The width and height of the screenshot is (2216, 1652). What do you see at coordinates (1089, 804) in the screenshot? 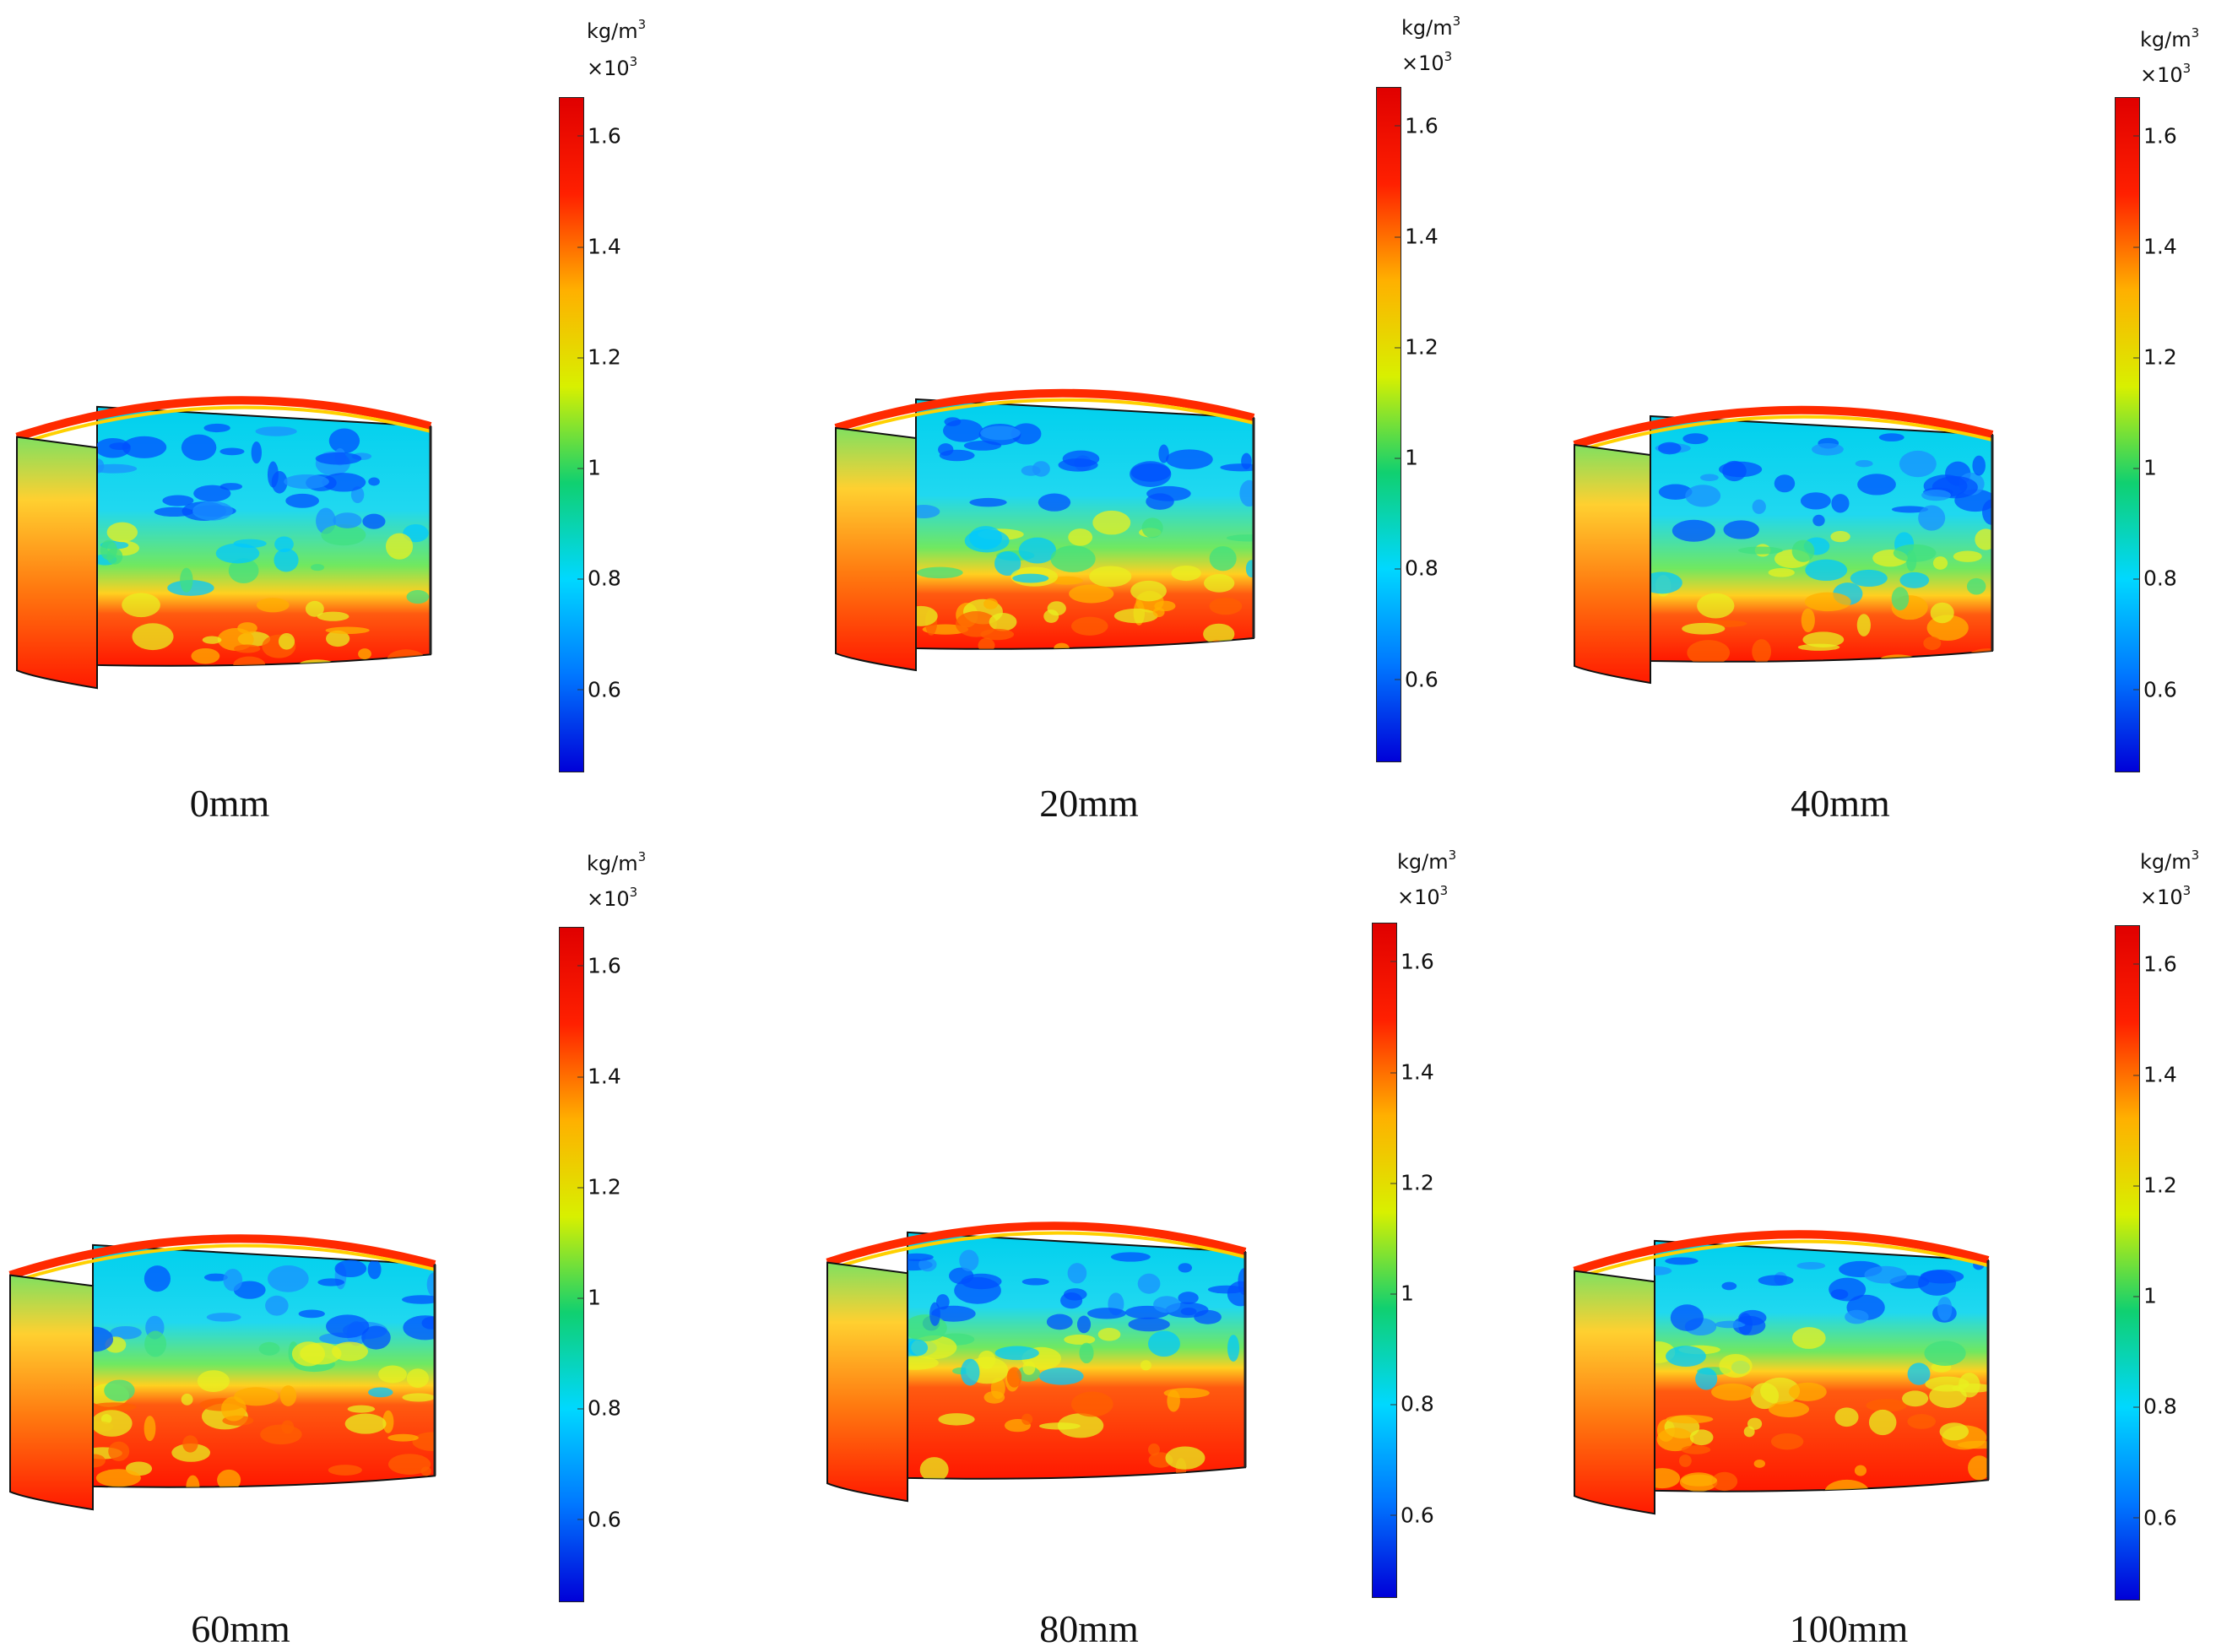
I see `panel-label: 20mm` at bounding box center [1089, 804].